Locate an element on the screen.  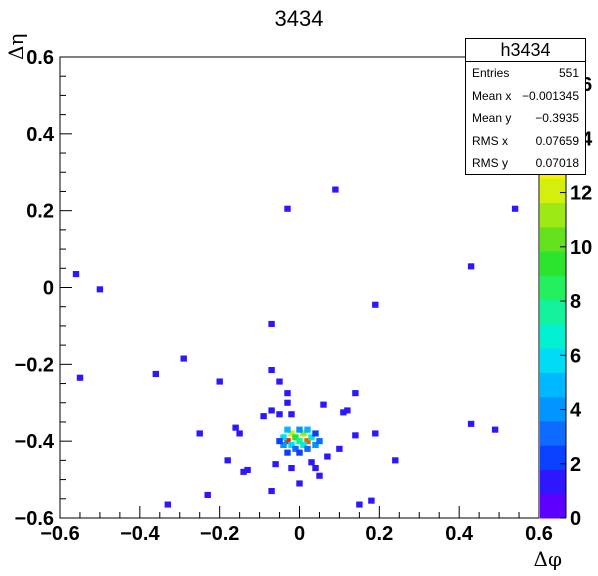
x-tick-label: 0 is located at coordinates (299, 534).